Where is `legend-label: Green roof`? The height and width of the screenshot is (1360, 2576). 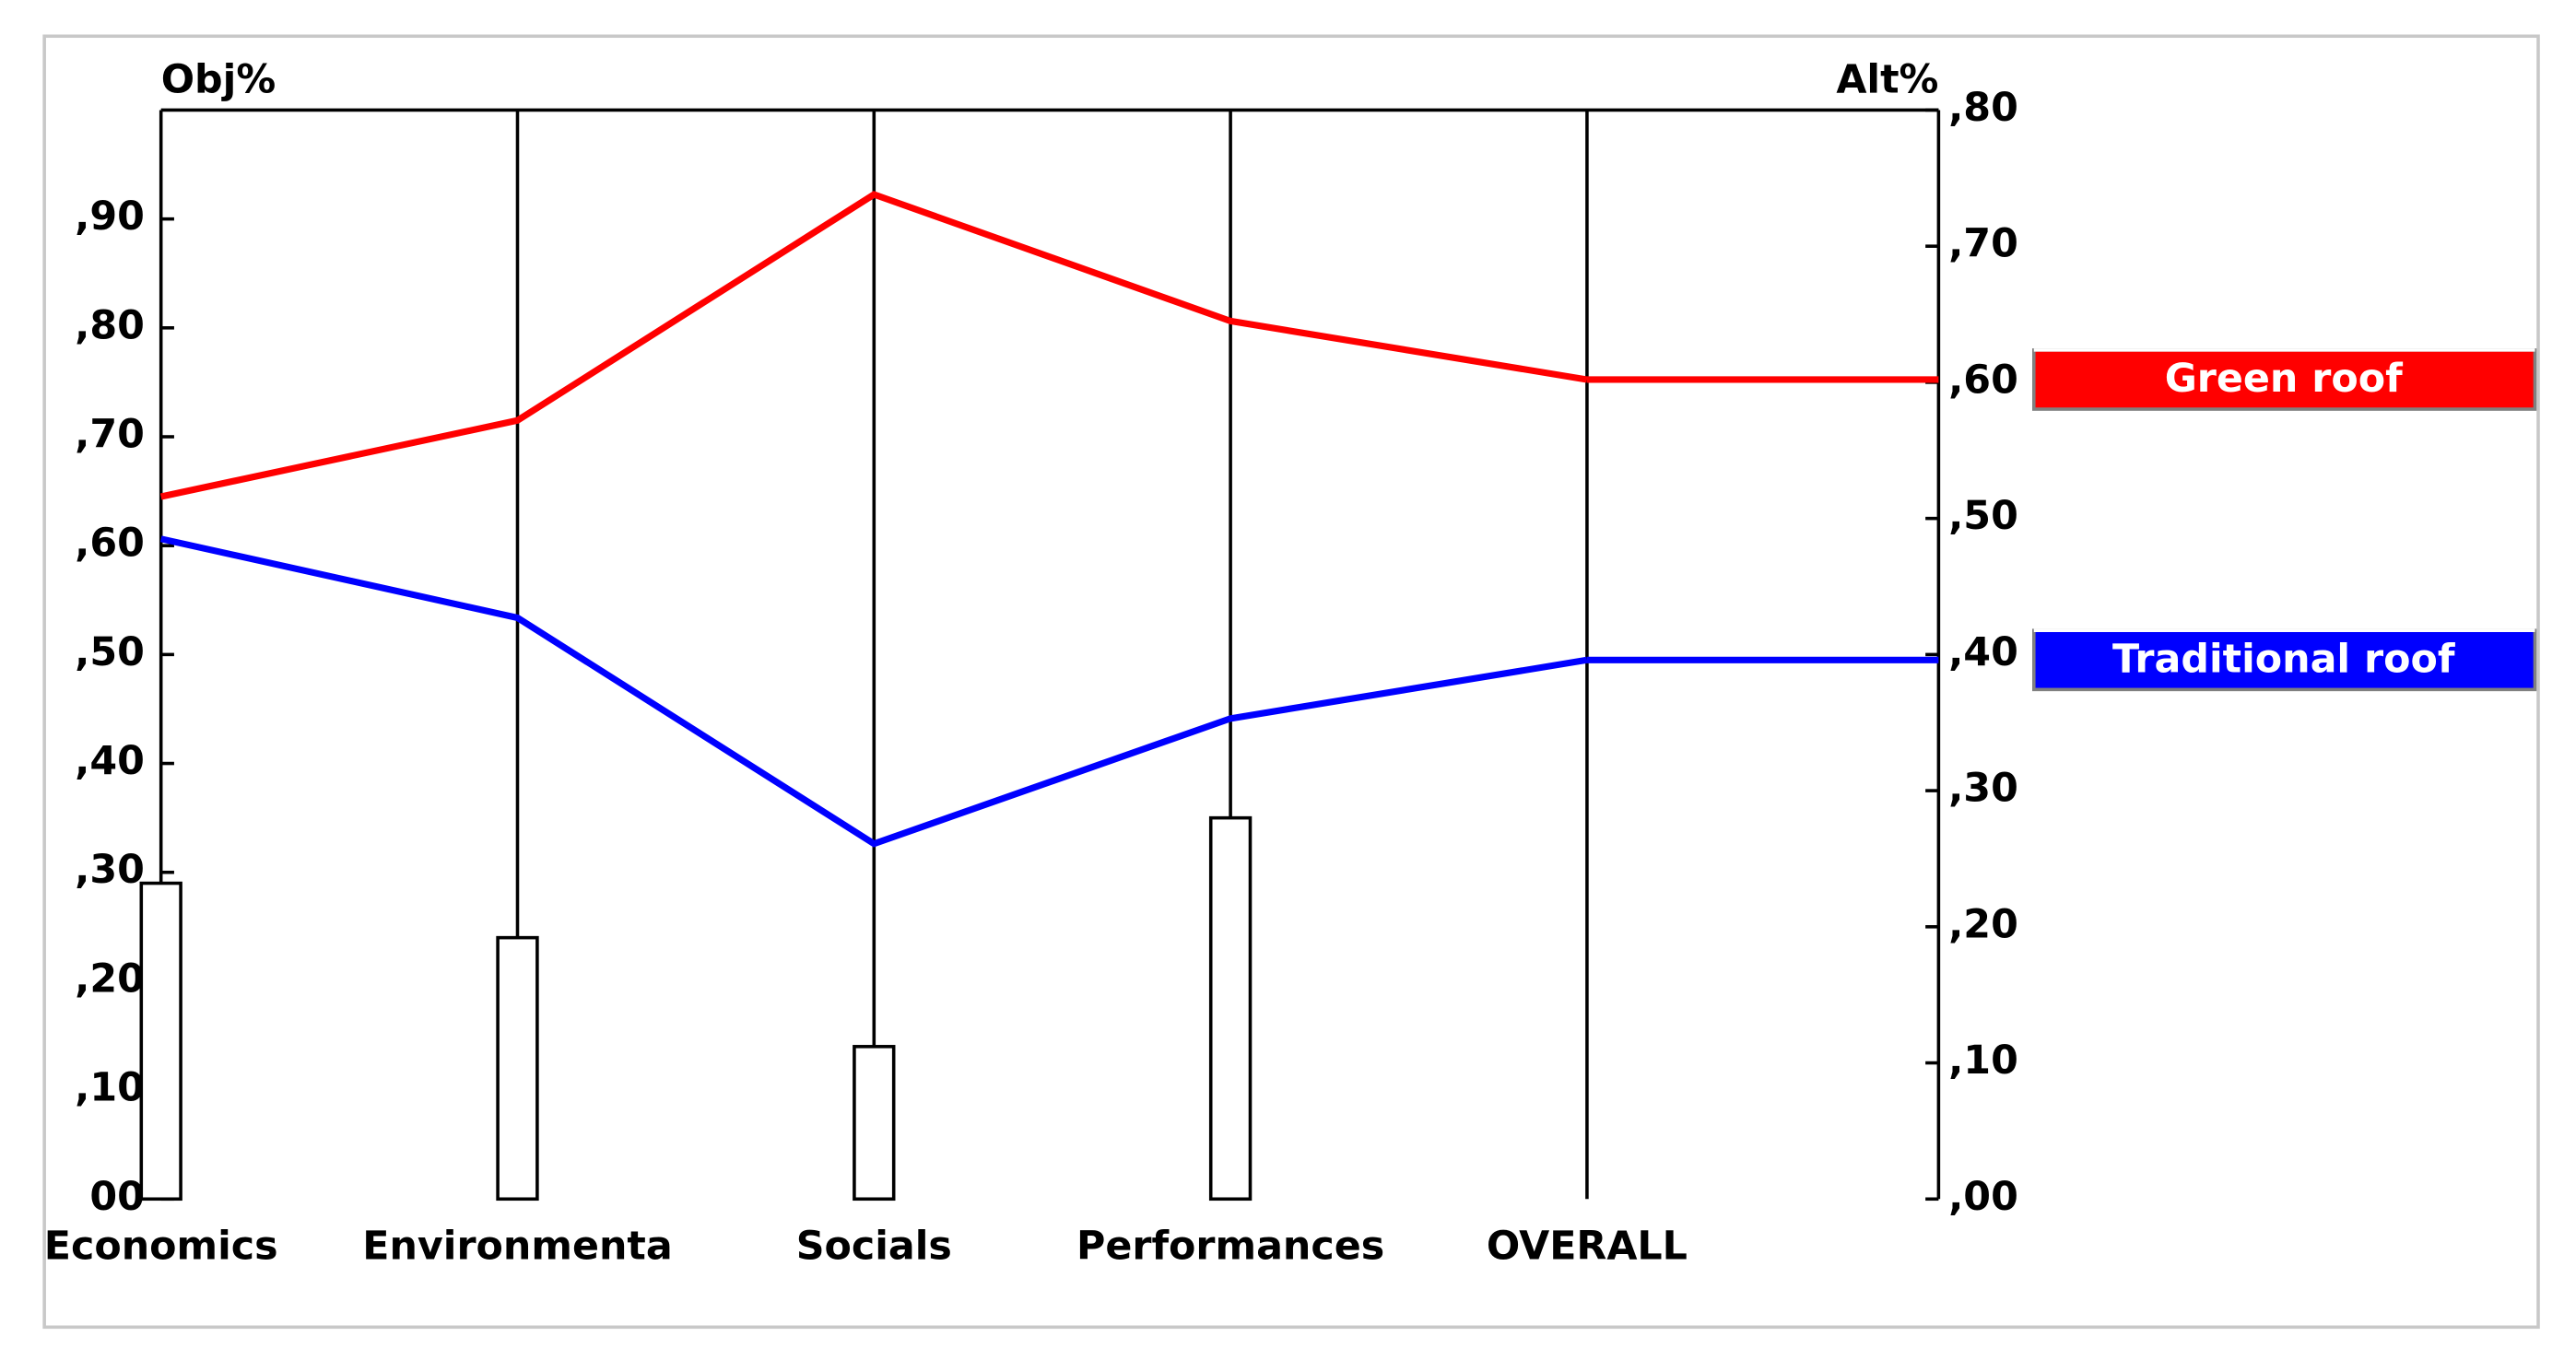
legend-label: Green roof is located at coordinates (2284, 379).